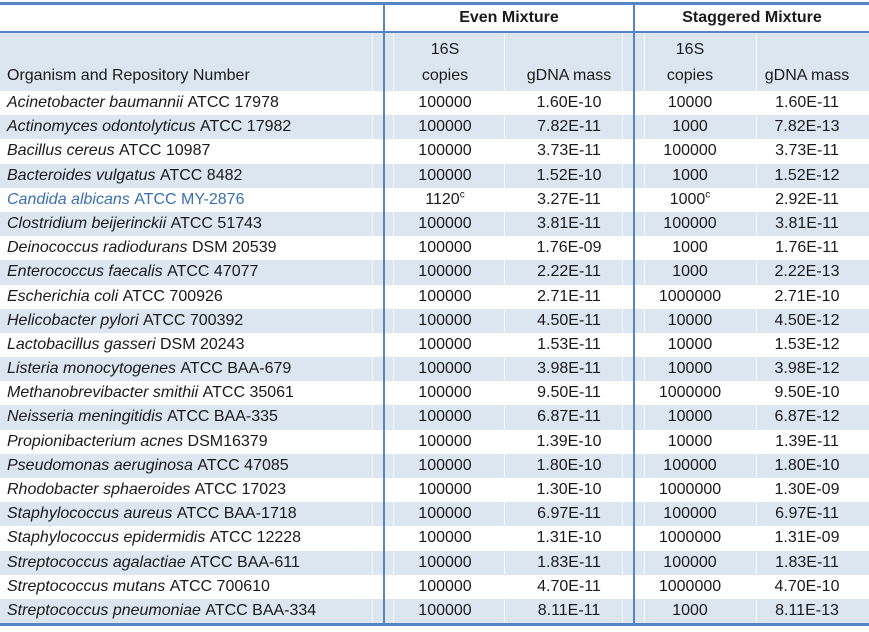 Image resolution: width=869 pixels, height=632 pixels. Describe the element at coordinates (87, 223) in the screenshot. I see `organism-scientific-name: Clostridium beijerinckii` at that location.